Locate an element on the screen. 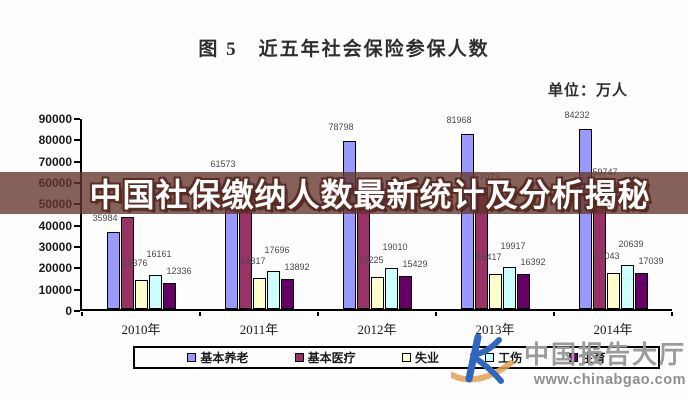 The image size is (688, 400). legend-label: 生育 is located at coordinates (593, 358).